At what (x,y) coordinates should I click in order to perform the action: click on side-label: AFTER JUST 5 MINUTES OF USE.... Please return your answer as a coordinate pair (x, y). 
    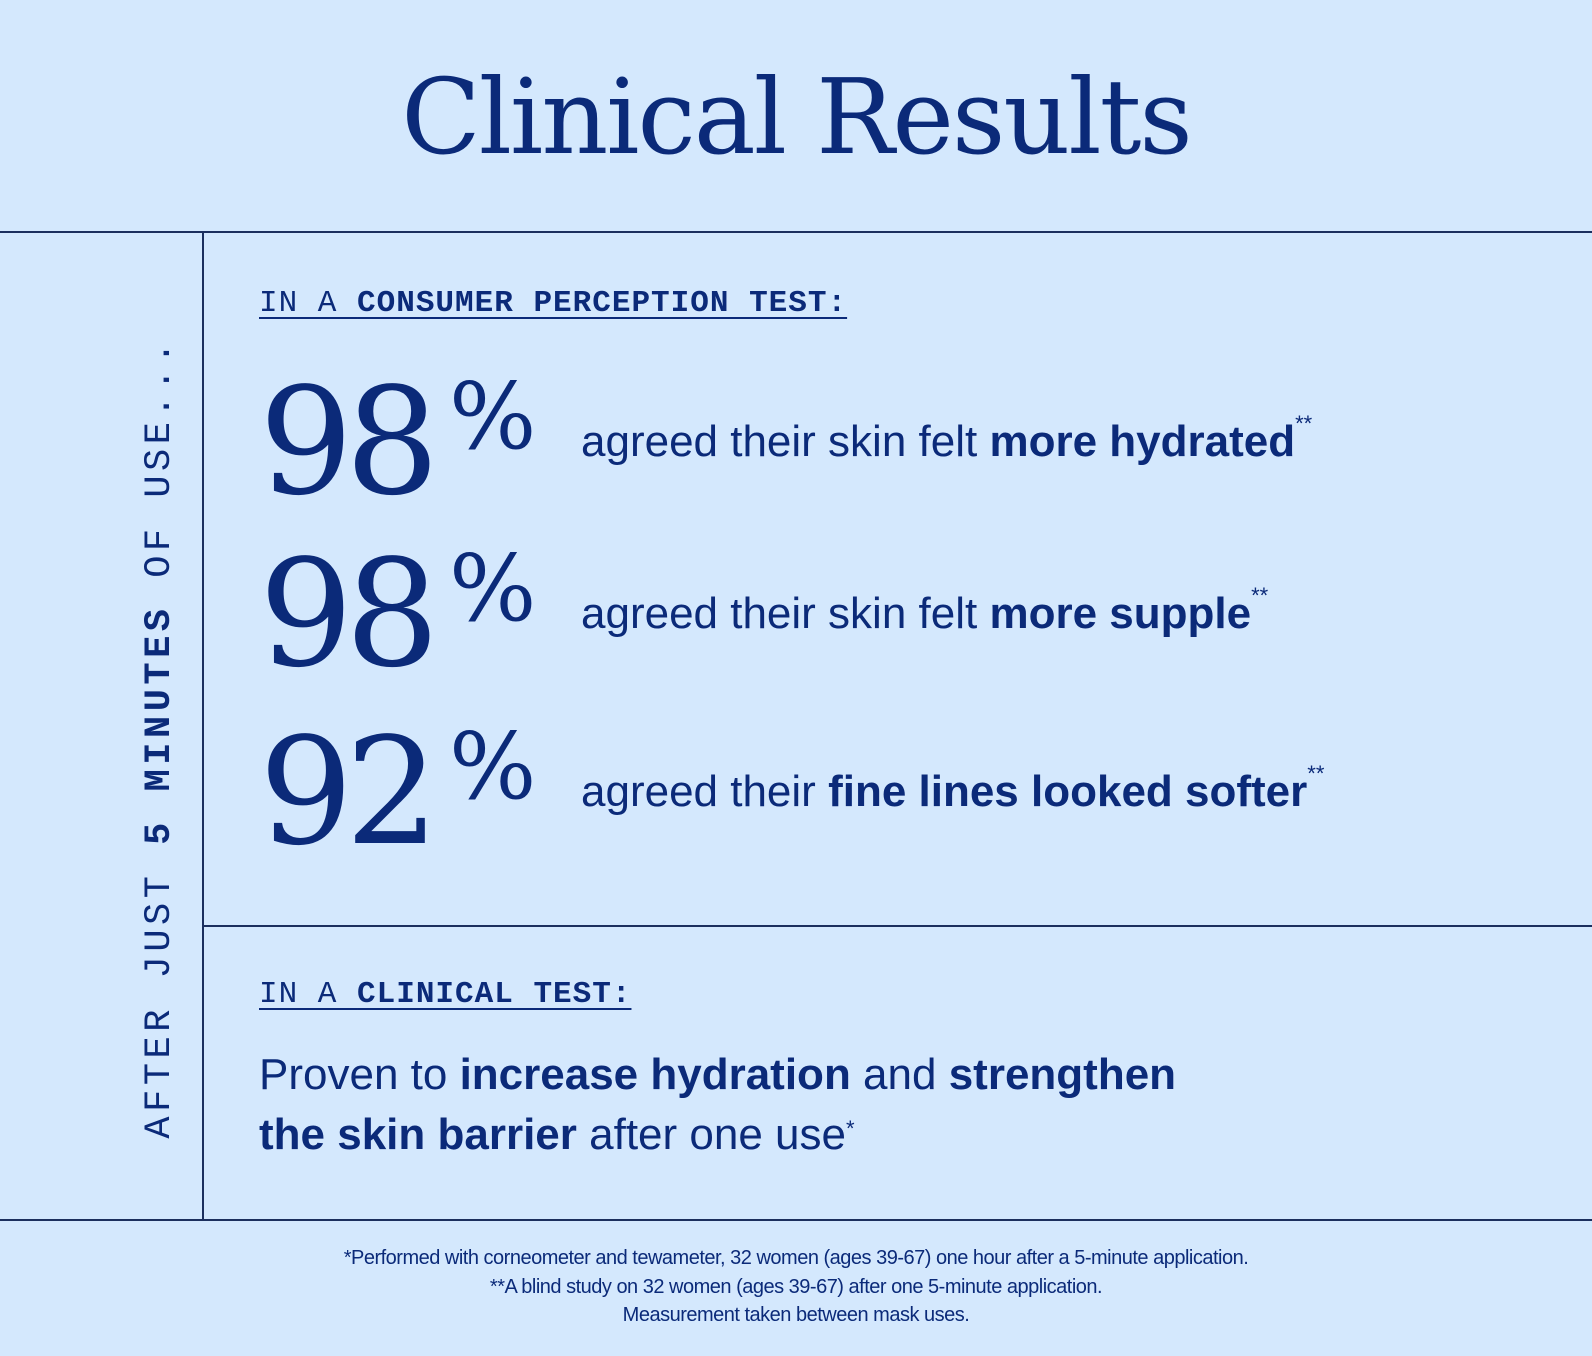
    Looking at the image, I should click on (160, 737).